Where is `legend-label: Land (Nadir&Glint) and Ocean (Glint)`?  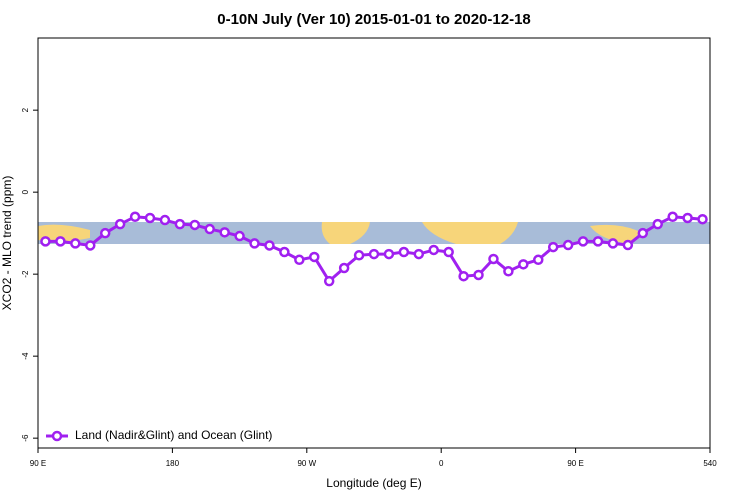
legend-label: Land (Nadir&Glint) and Ocean (Glint) is located at coordinates (173, 435).